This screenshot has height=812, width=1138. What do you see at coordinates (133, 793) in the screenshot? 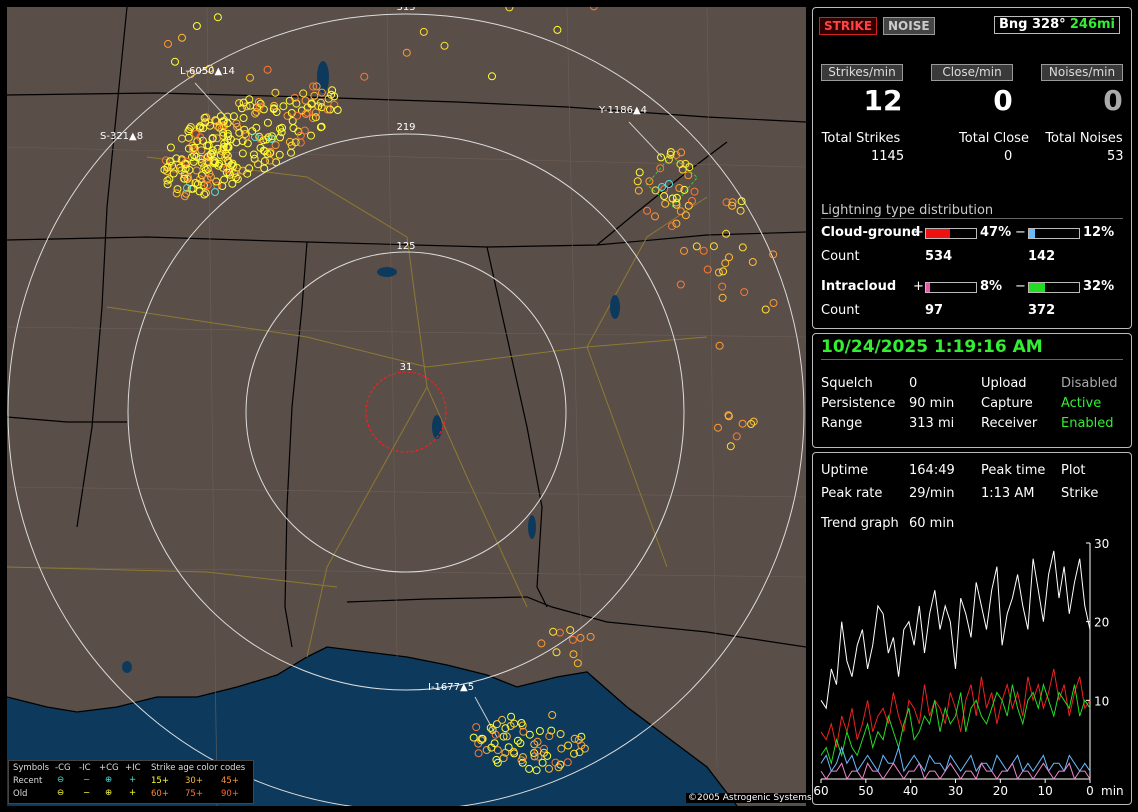
I see `legend-old-pos-ic-icon: +` at bounding box center [133, 793].